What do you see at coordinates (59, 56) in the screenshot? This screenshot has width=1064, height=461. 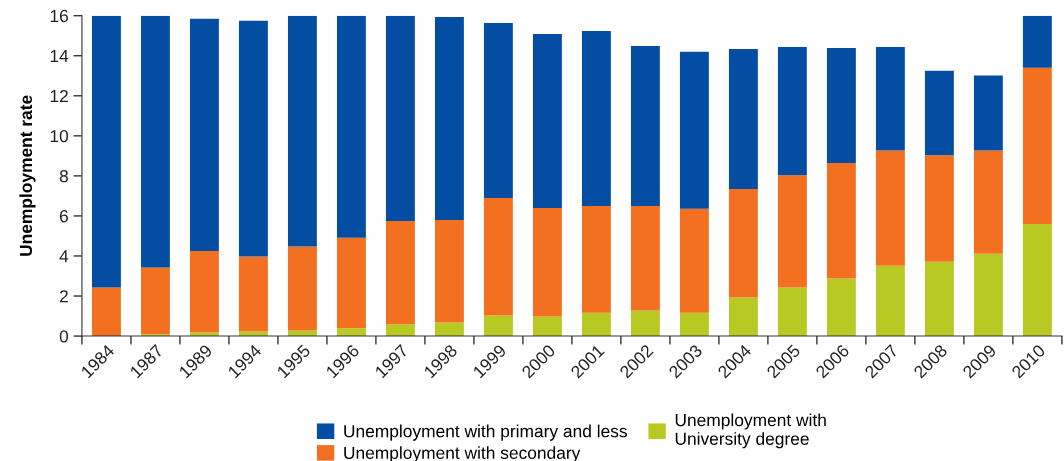 I see `y-tick-label: 14` at bounding box center [59, 56].